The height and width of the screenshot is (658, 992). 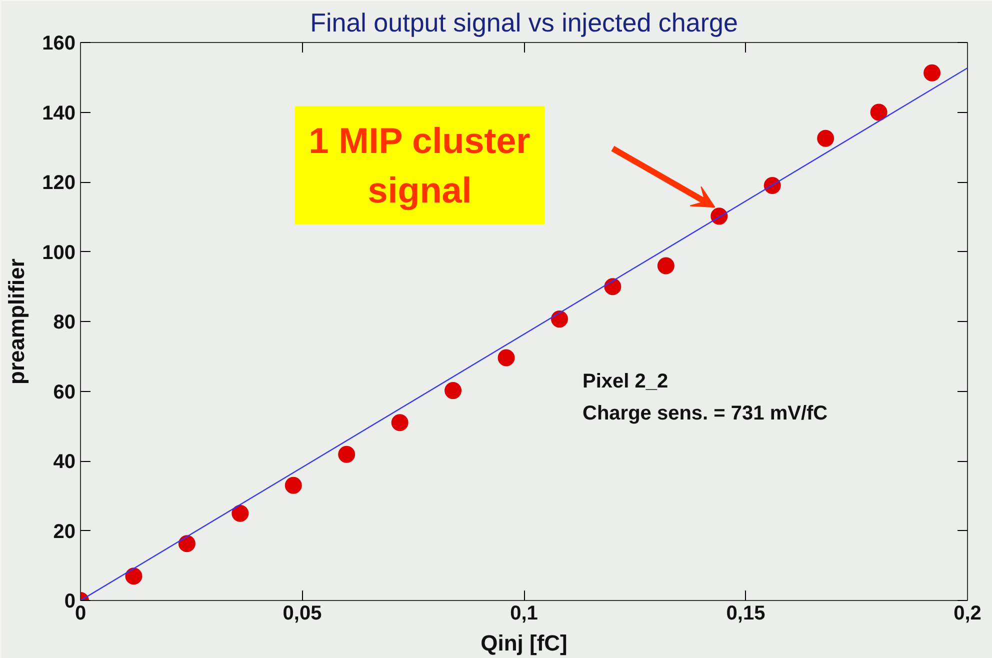 What do you see at coordinates (64, 392) in the screenshot?
I see `y-tick-label: 60` at bounding box center [64, 392].